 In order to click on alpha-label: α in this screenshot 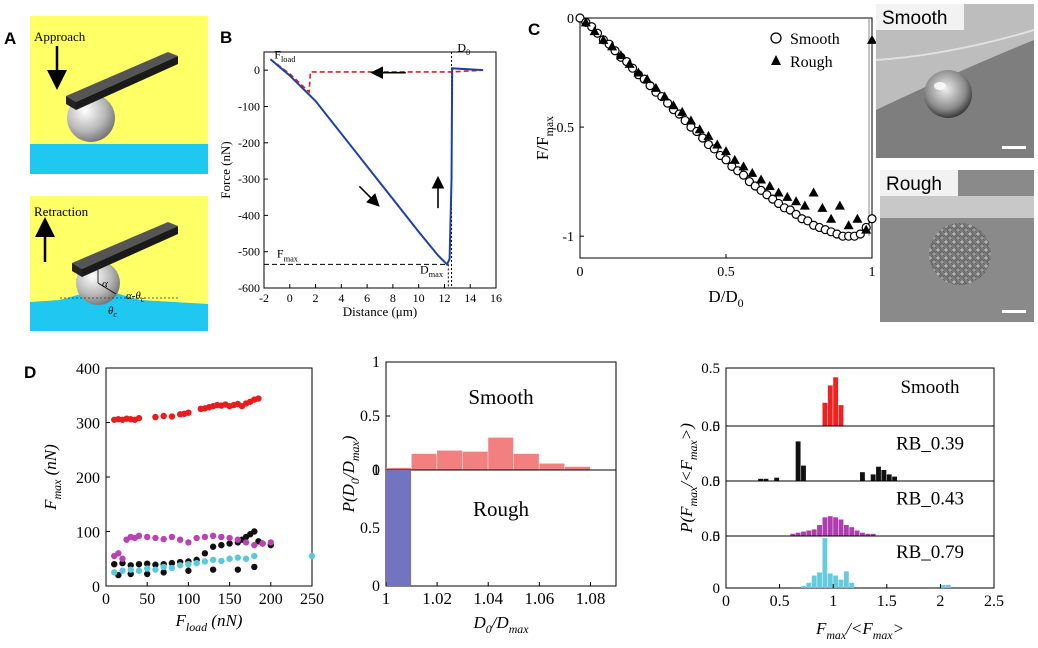, I will do `click(105, 284)`.